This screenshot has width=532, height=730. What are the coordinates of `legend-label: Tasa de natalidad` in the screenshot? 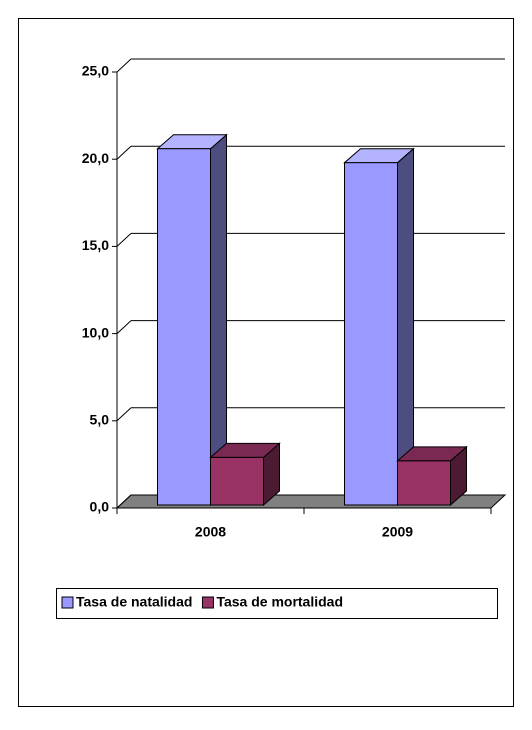 It's located at (134, 602).